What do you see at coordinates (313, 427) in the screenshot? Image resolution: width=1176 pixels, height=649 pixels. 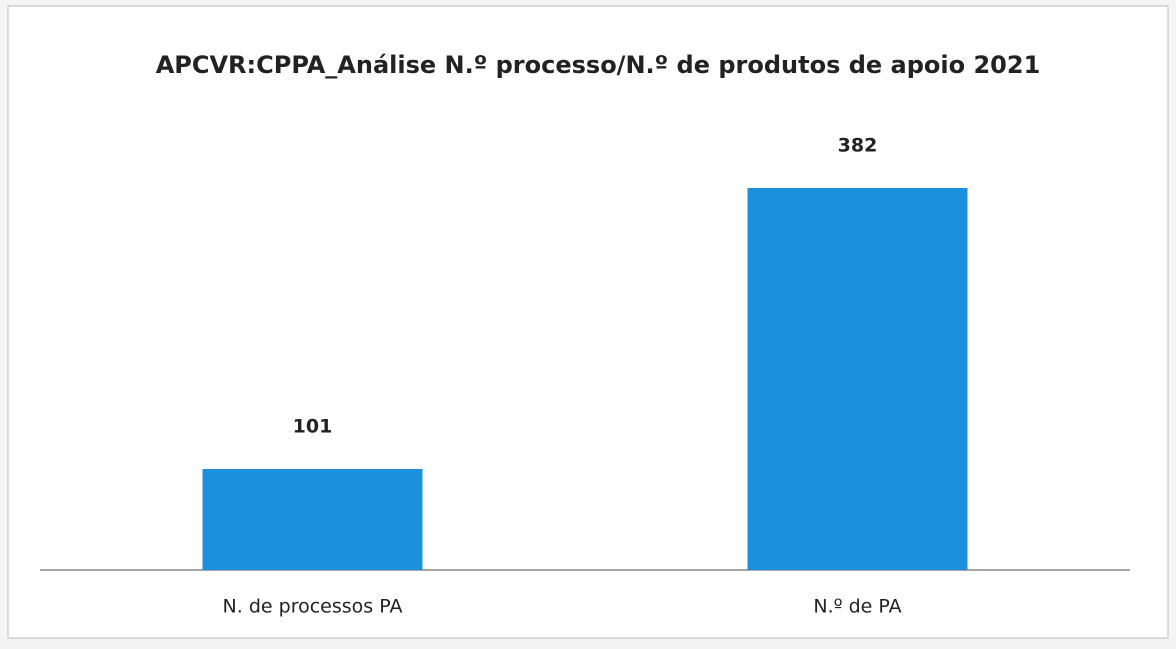 I see `data-label: 101` at bounding box center [313, 427].